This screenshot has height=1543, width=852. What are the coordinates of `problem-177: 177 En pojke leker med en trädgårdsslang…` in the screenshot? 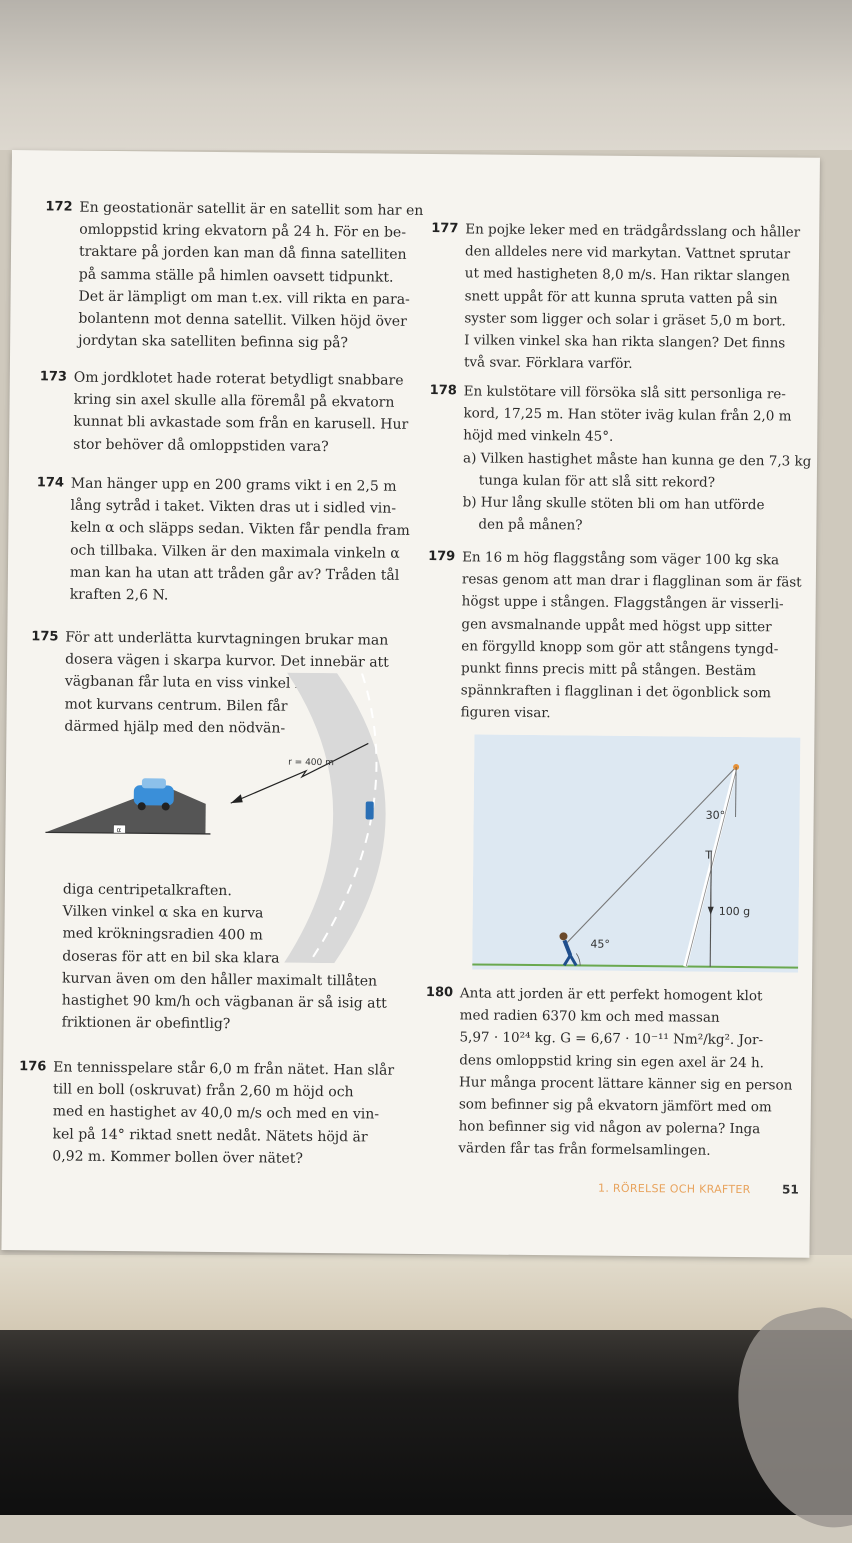 It's located at (611, 219).